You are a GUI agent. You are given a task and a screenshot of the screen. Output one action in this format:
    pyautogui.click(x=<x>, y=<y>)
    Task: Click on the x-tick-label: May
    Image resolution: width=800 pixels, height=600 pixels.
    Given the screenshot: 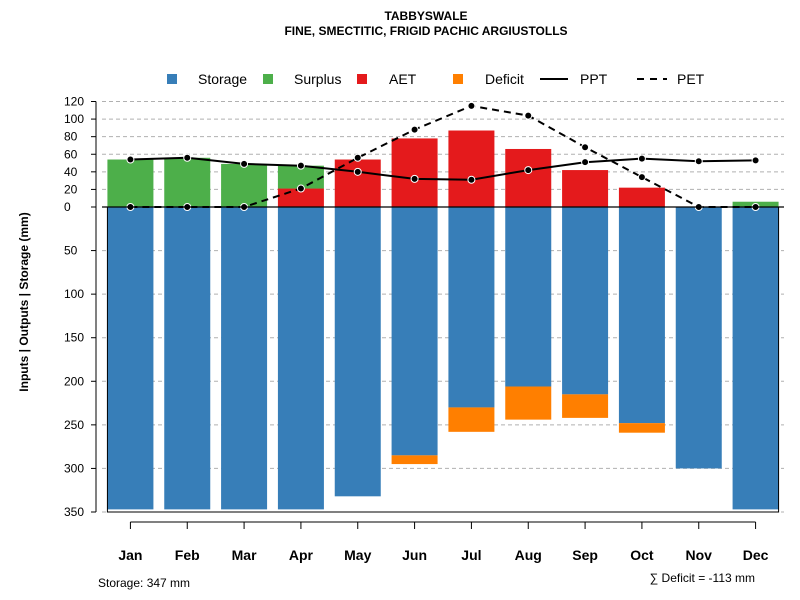 What is the action you would take?
    pyautogui.click(x=357, y=555)
    